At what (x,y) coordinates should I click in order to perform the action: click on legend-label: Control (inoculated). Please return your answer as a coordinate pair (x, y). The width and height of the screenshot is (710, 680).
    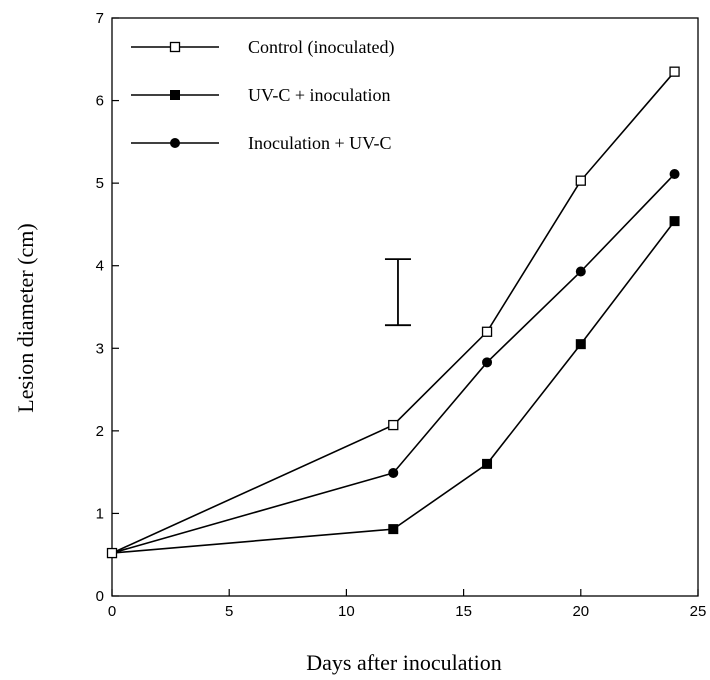
    Looking at the image, I should click on (321, 47).